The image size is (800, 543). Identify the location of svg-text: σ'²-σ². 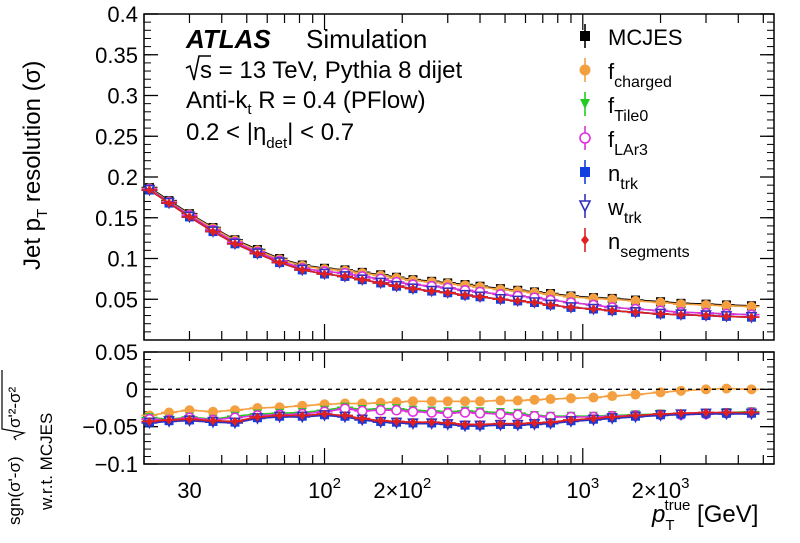
(14, 407).